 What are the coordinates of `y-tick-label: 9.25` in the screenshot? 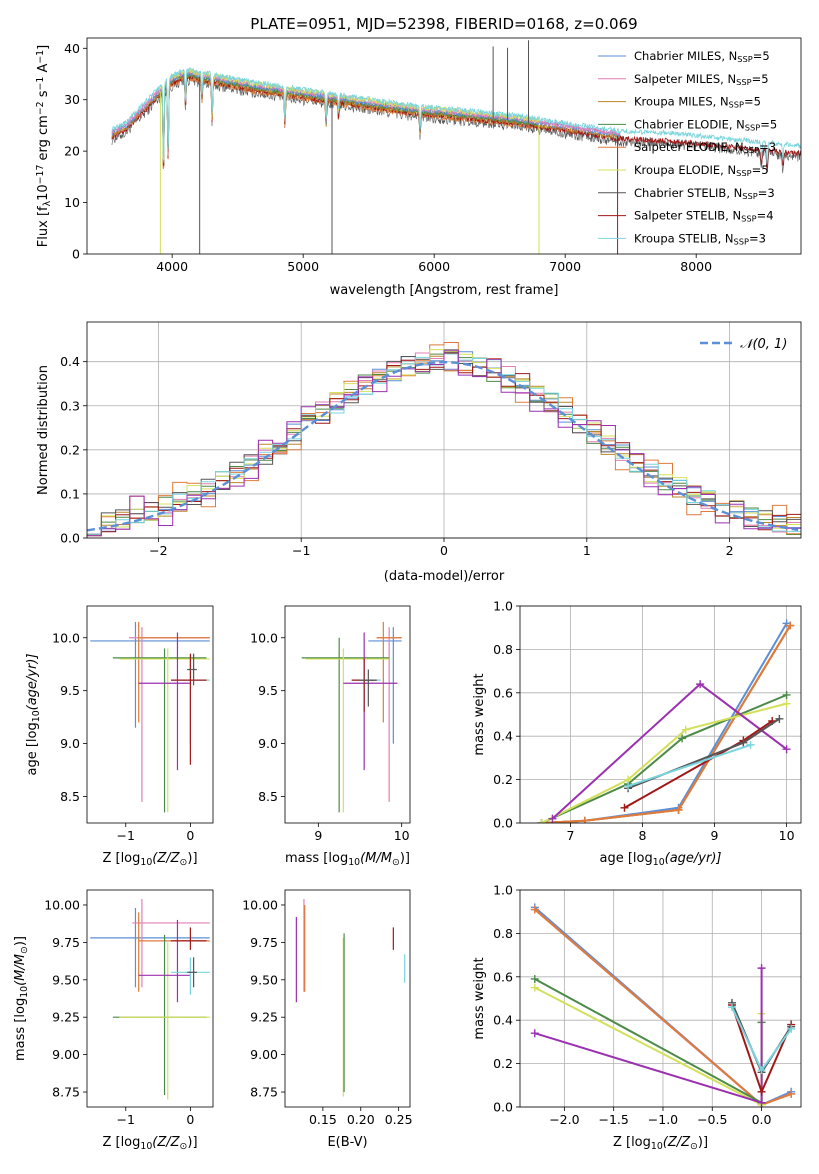 It's located at (264, 1017).